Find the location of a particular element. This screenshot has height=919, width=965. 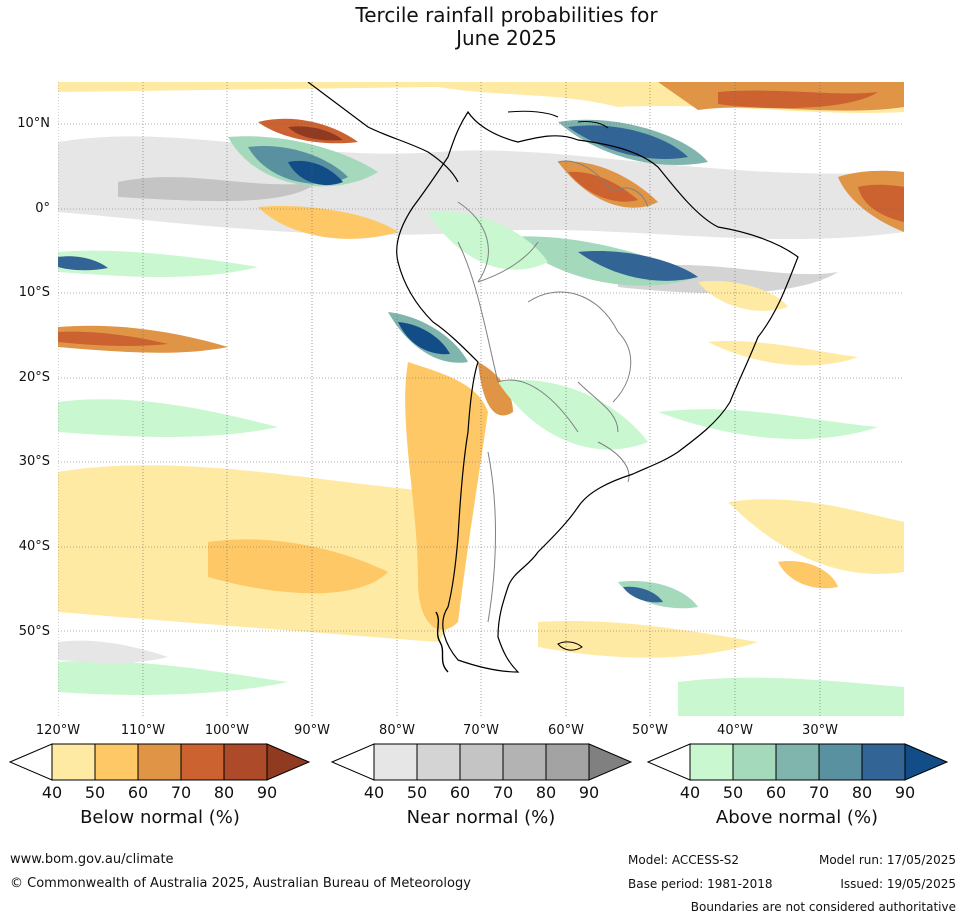

above-tick-50: 50 is located at coordinates (733, 792).